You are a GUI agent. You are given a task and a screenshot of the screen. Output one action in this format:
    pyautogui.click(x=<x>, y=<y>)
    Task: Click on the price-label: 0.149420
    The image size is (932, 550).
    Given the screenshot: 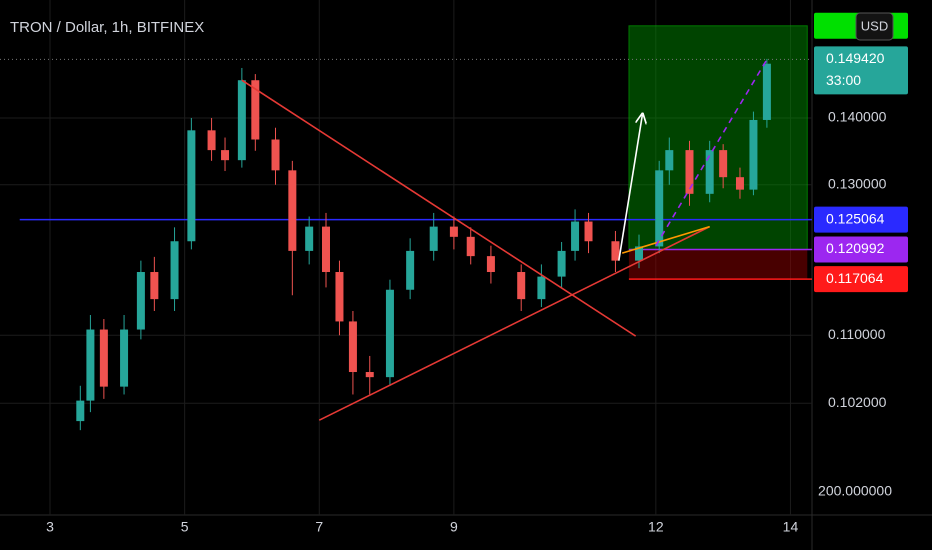 What is the action you would take?
    pyautogui.click(x=855, y=58)
    